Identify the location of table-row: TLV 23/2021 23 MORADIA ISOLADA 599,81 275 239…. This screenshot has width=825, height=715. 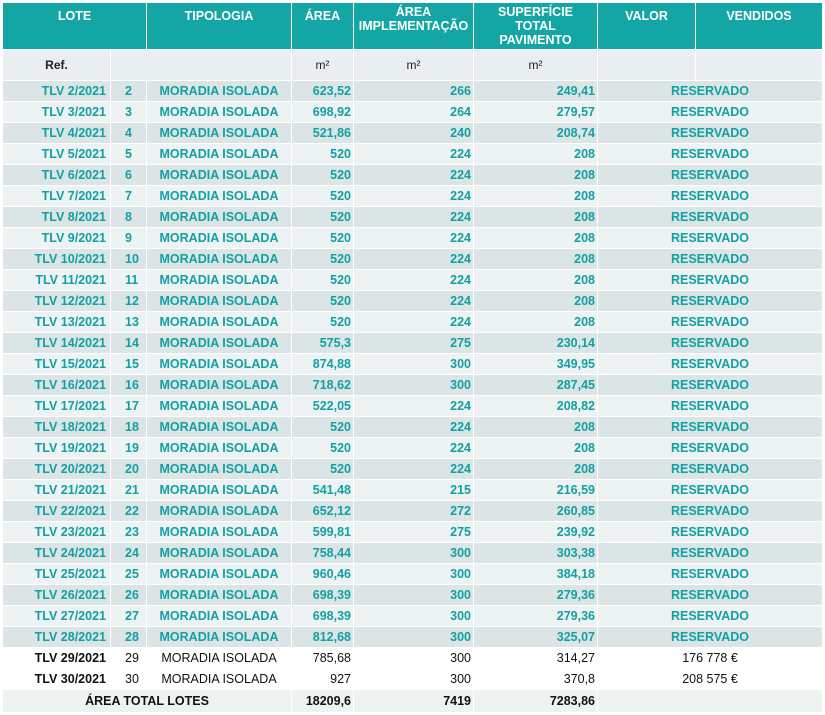
(412, 532).